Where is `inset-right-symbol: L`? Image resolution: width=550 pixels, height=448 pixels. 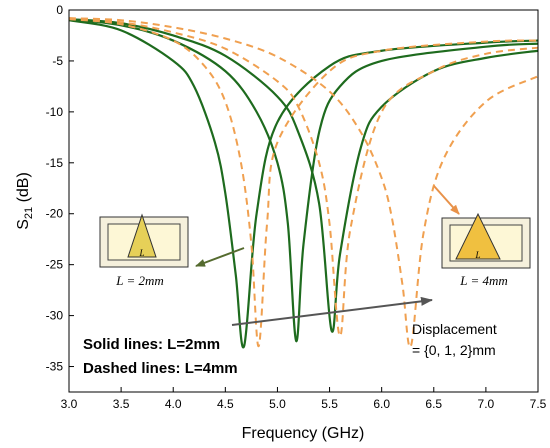 inset-right-symbol: L is located at coordinates (477, 255).